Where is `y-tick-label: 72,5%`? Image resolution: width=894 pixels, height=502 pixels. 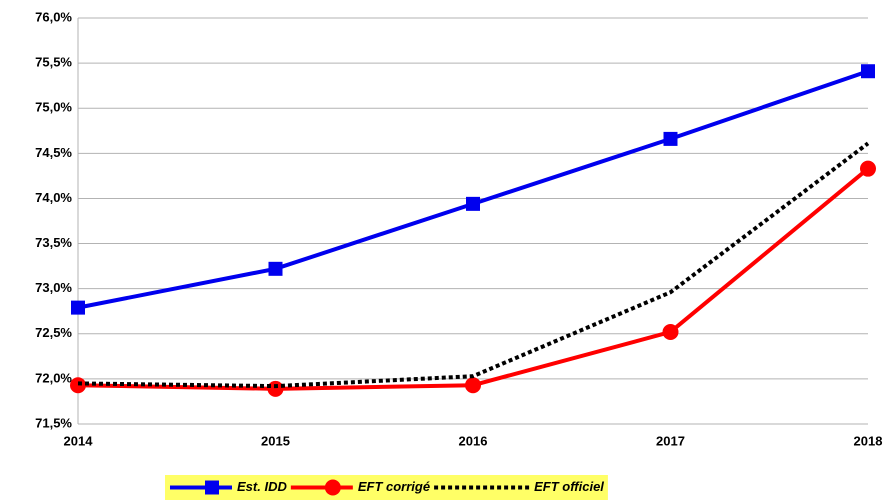 y-tick-label: 72,5% is located at coordinates (53, 332).